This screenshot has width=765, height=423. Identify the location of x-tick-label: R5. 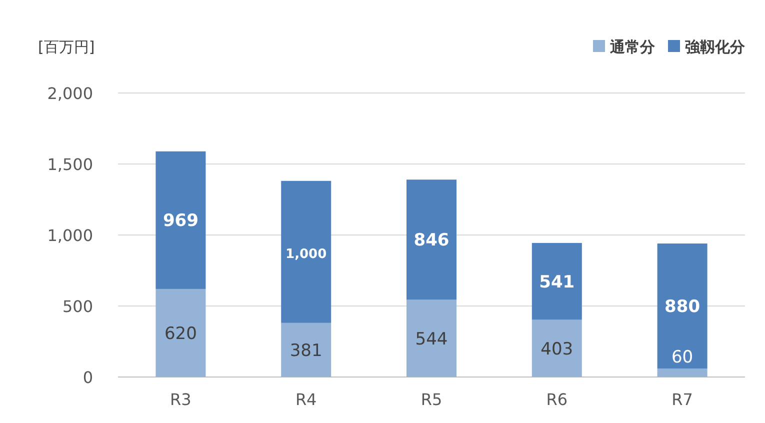
(431, 399).